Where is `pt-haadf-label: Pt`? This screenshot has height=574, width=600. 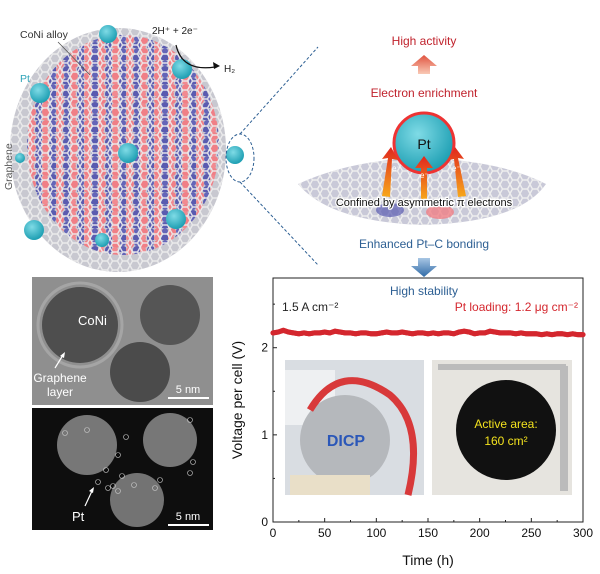 pt-haadf-label: Pt is located at coordinates (78, 516).